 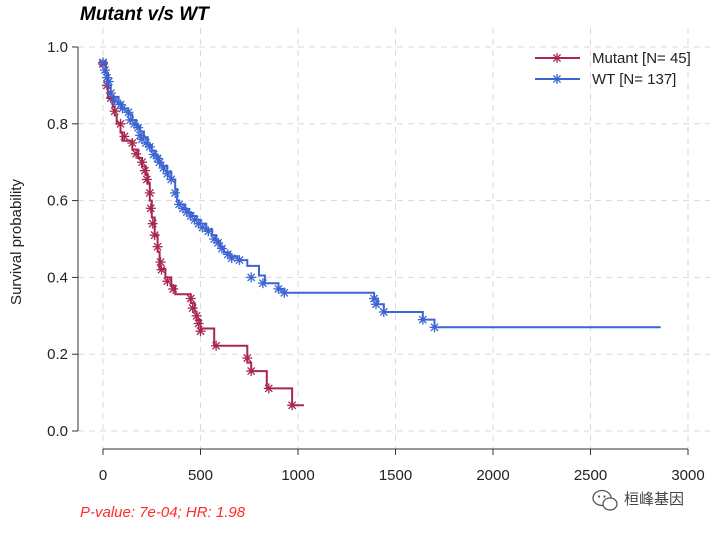 What do you see at coordinates (654, 499) in the screenshot?
I see `watermark-text: 桓峰基因` at bounding box center [654, 499].